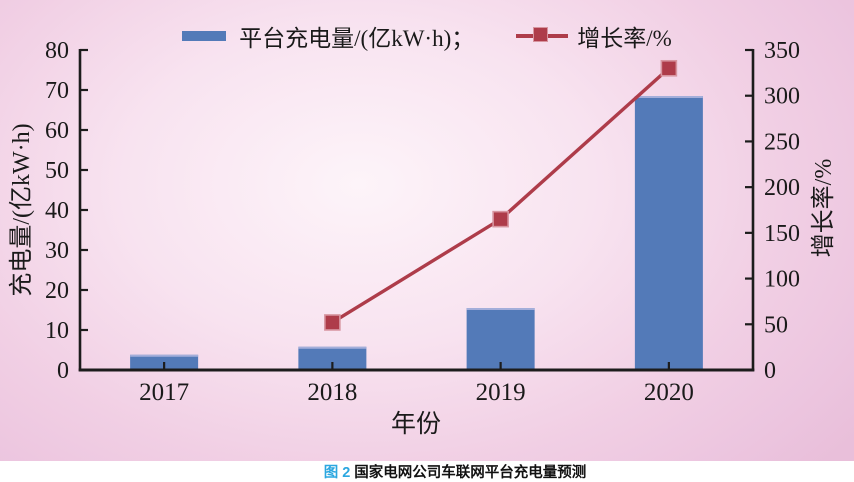 The image size is (854, 482). Describe the element at coordinates (357, 38) in the screenshot. I see `legend-bar-label: 平台充电量/(亿kW·h)；` at that location.